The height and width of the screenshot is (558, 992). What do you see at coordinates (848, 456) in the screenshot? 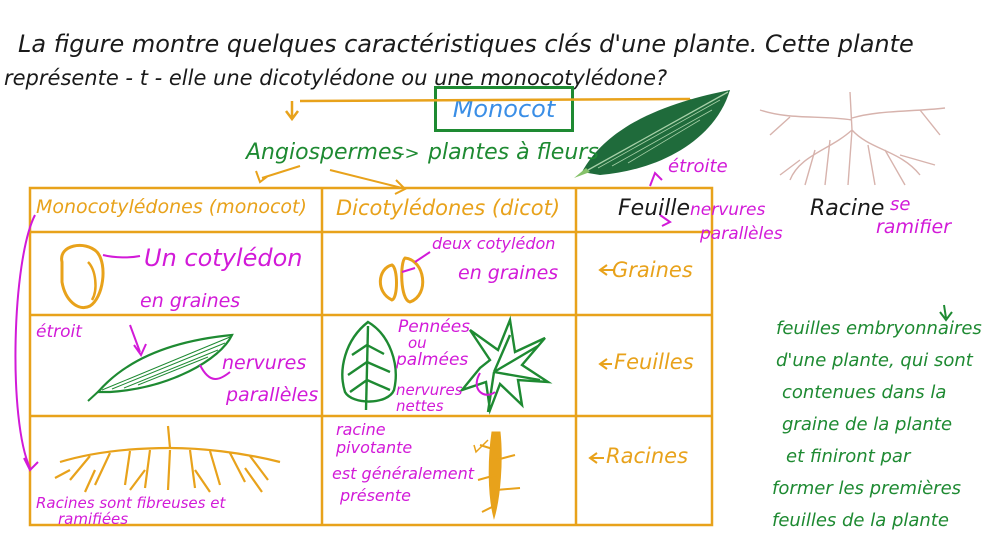
I see `side-note-line-5: et finiront par` at bounding box center [848, 456].